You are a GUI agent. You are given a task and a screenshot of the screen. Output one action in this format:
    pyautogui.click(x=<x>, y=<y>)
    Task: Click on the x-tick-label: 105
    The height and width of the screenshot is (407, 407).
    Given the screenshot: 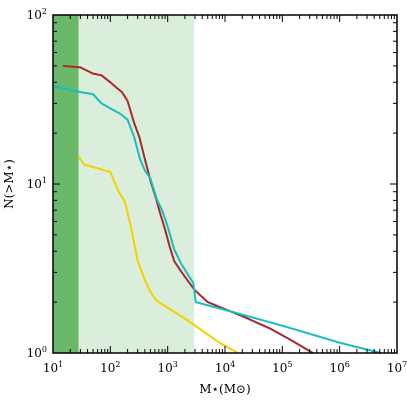 What is the action you would take?
    pyautogui.click(x=282, y=367)
    